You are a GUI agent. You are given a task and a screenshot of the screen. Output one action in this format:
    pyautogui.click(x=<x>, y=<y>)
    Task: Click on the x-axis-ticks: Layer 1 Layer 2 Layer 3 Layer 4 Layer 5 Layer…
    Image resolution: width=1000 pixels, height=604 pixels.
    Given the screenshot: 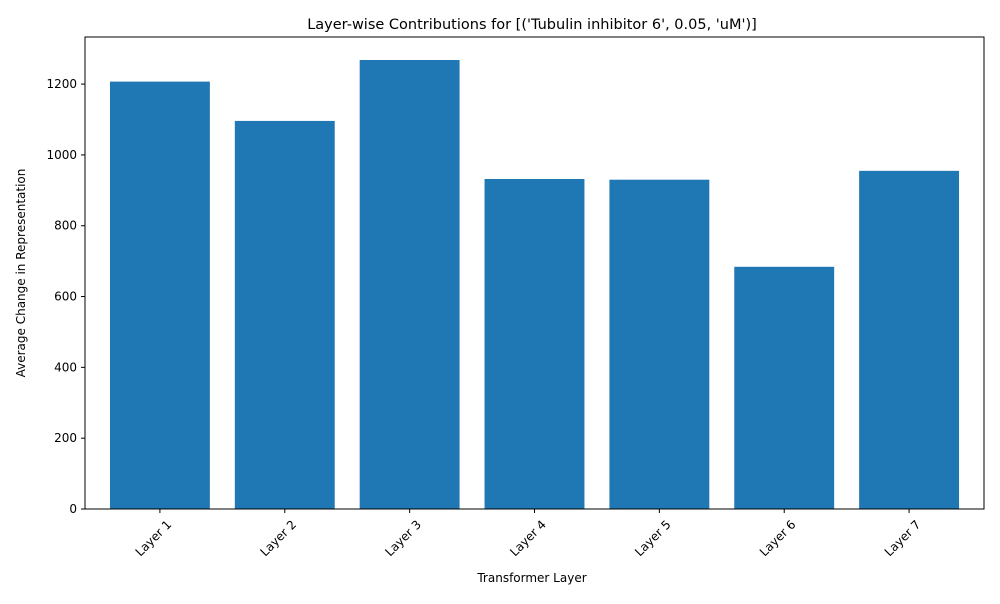 What is the action you would take?
    pyautogui.click(x=528, y=534)
    